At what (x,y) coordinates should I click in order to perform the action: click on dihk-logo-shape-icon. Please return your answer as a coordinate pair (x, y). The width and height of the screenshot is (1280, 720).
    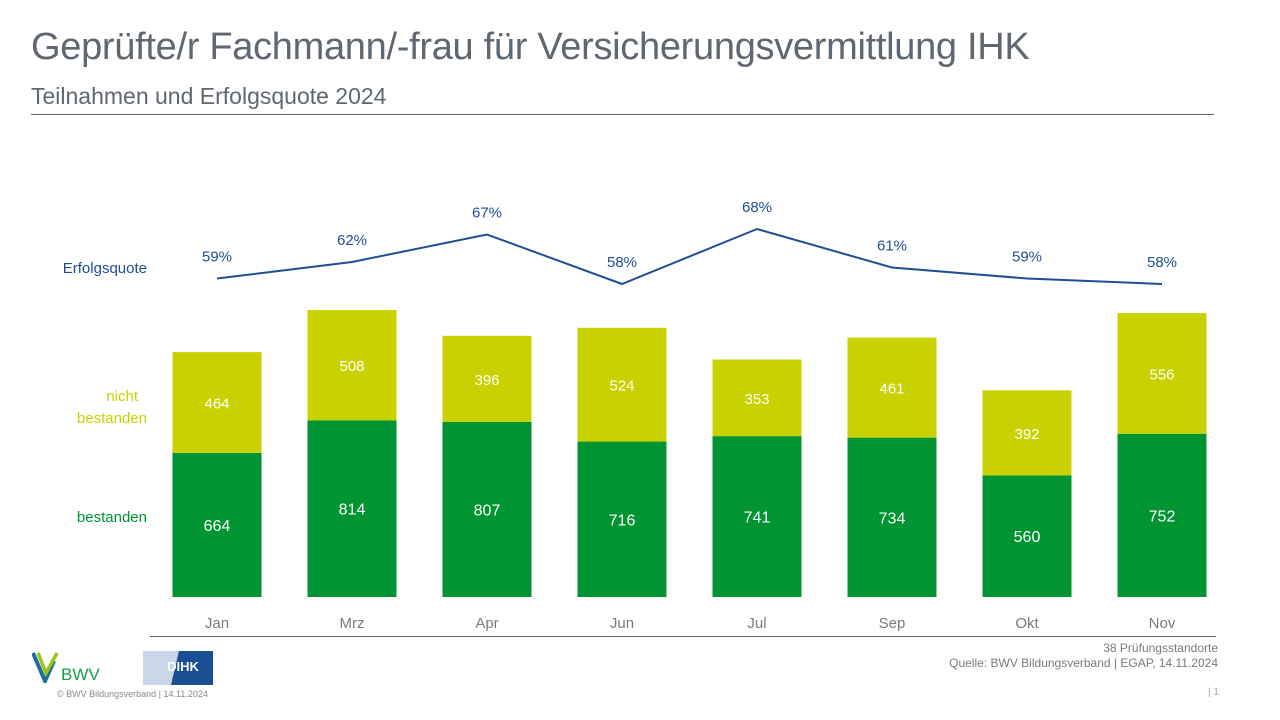
    Looking at the image, I should click on (192, 668).